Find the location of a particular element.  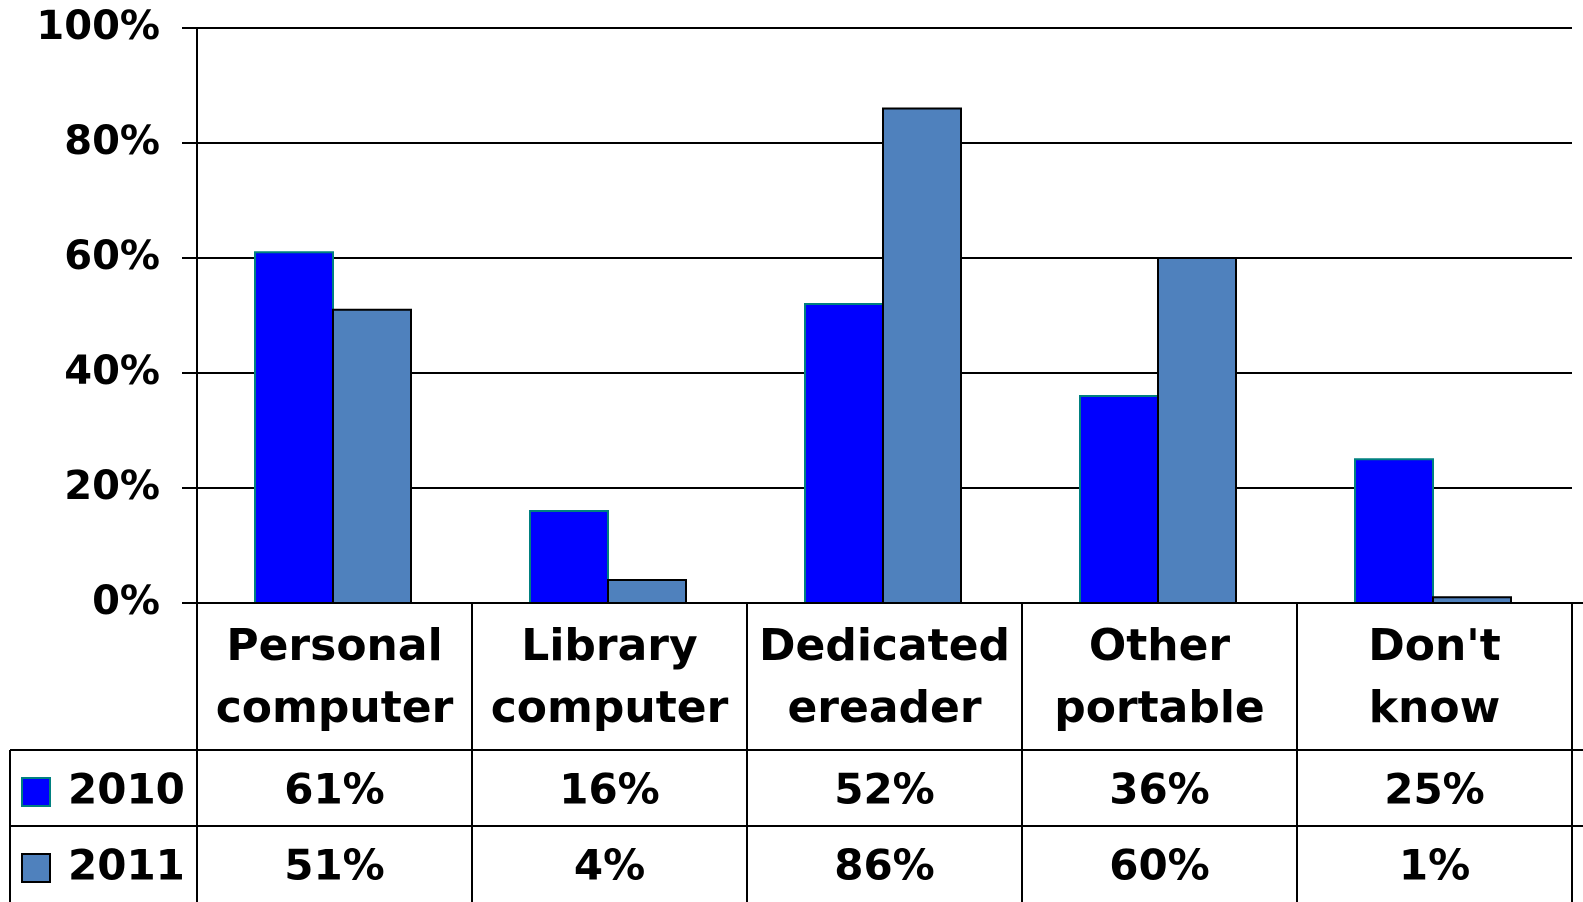

category-text: Library computer is located at coordinates (609, 676).